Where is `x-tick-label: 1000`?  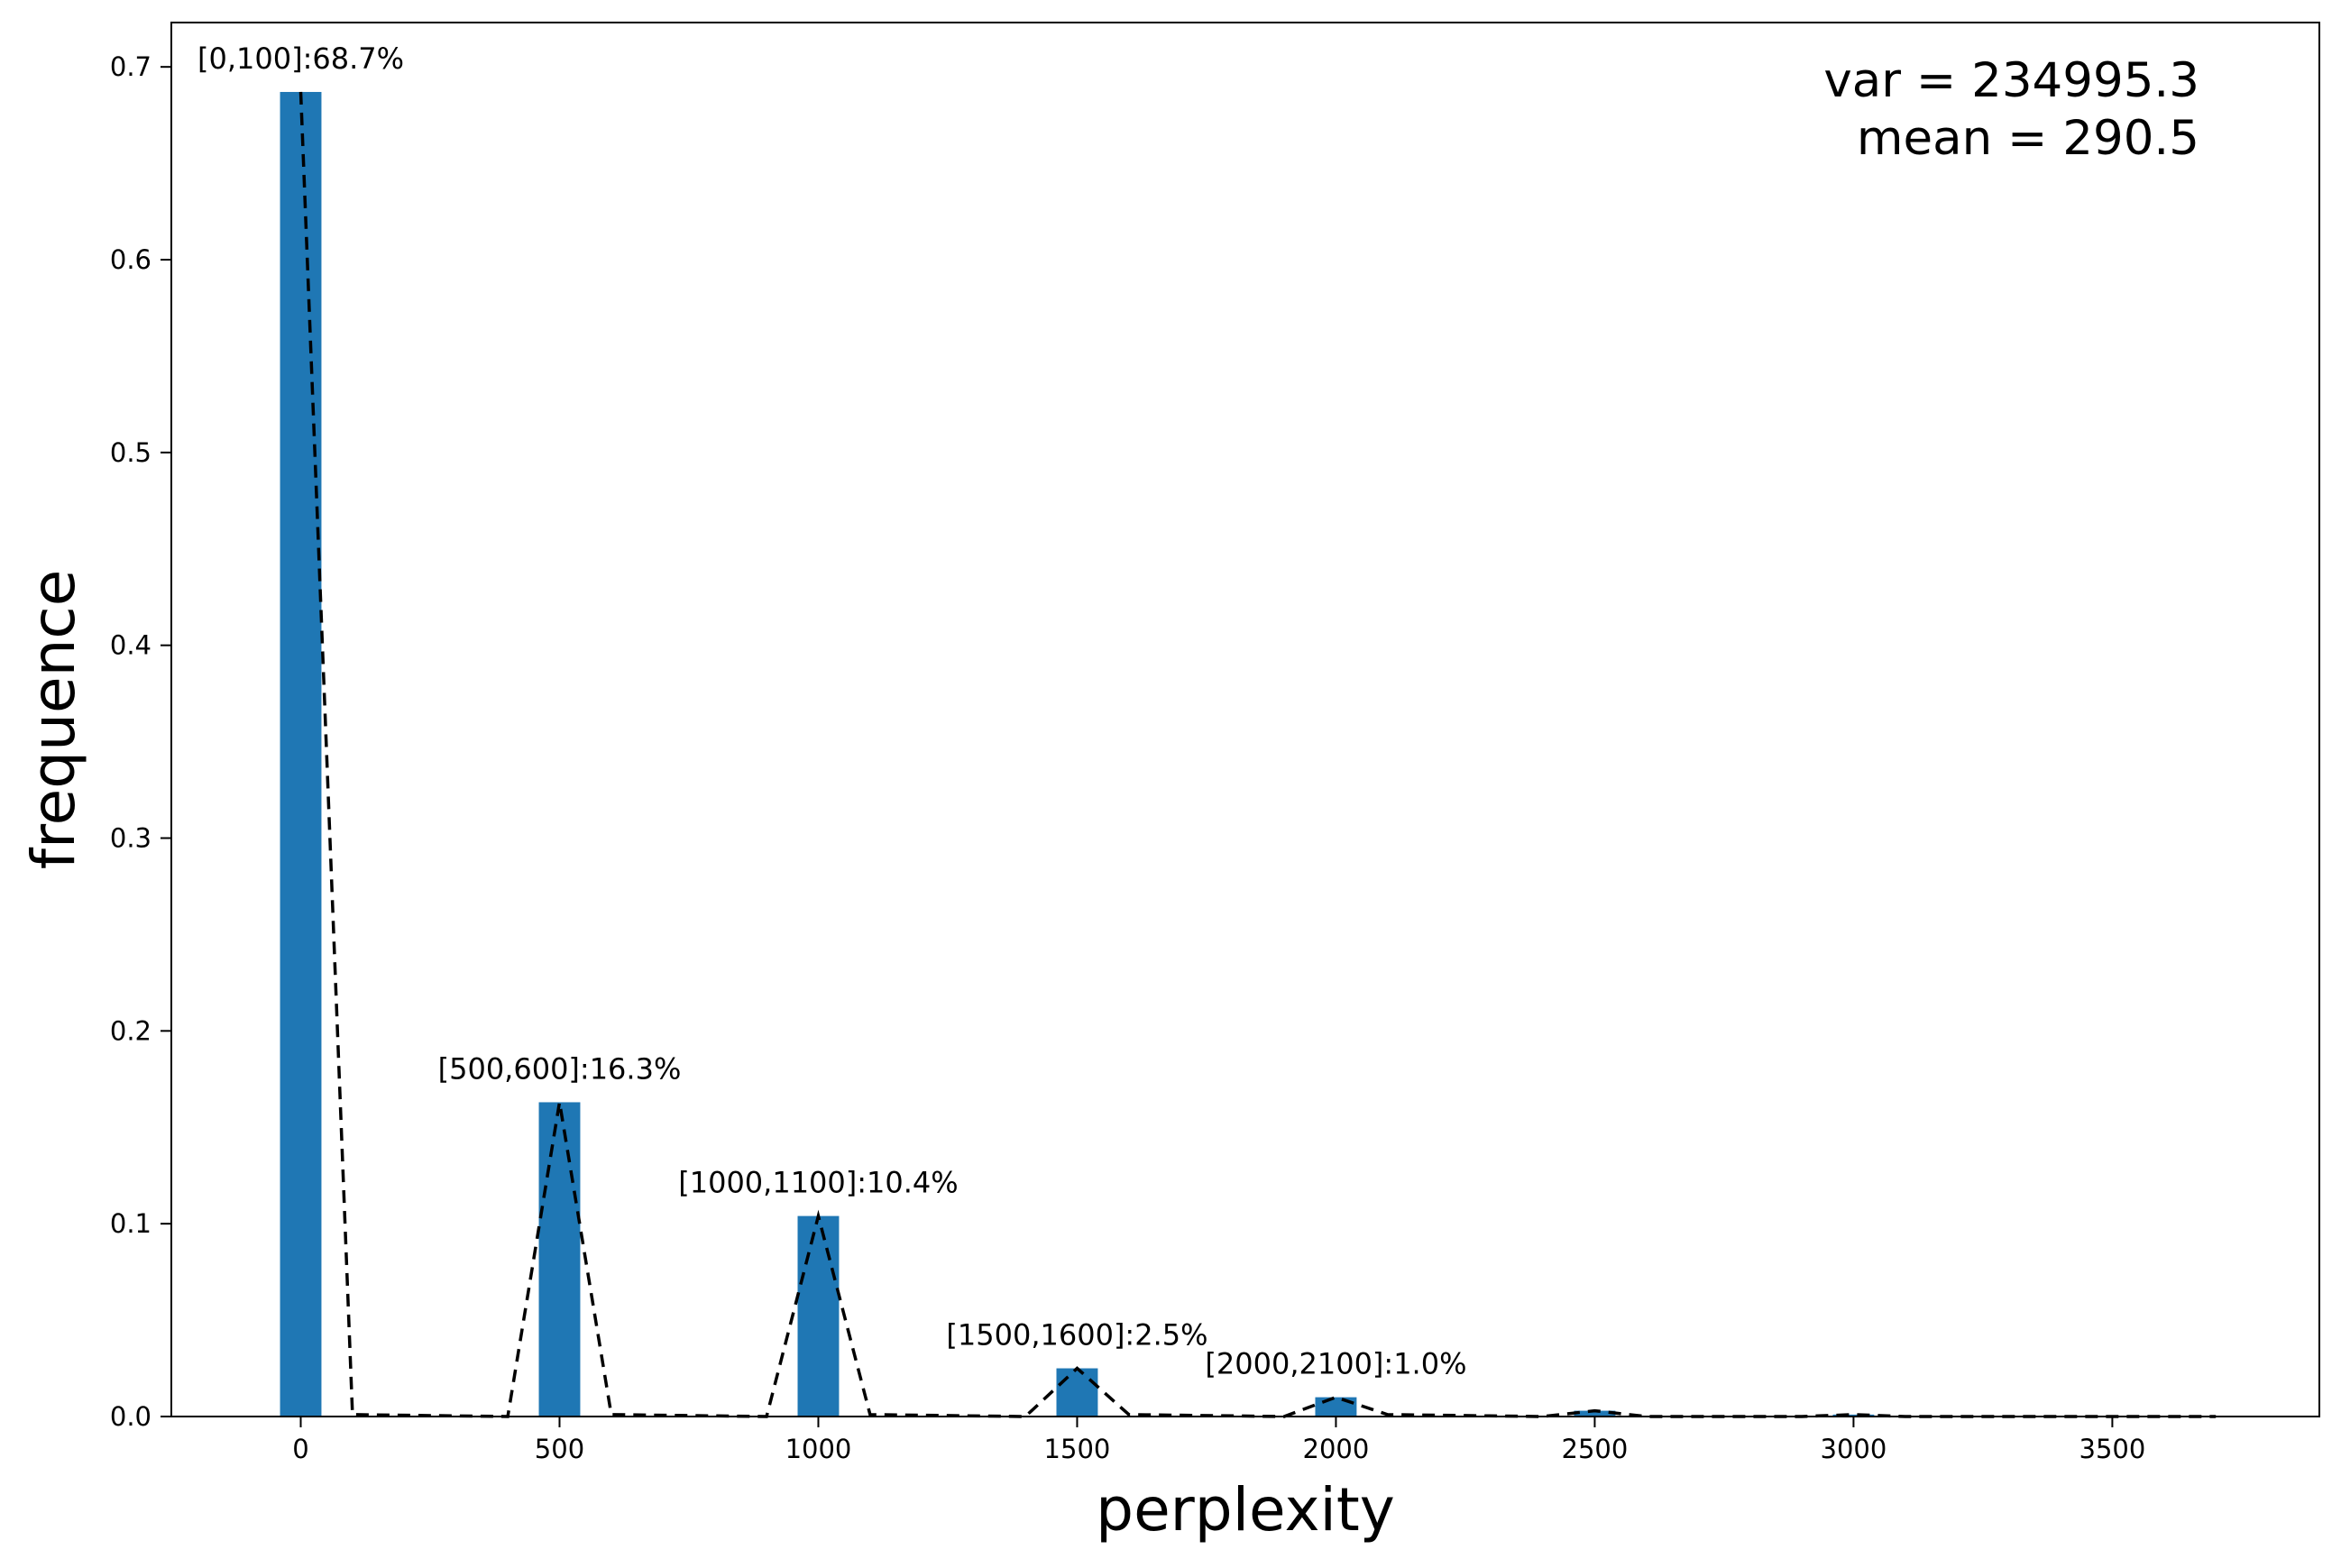 x-tick-label: 1000 is located at coordinates (818, 1449).